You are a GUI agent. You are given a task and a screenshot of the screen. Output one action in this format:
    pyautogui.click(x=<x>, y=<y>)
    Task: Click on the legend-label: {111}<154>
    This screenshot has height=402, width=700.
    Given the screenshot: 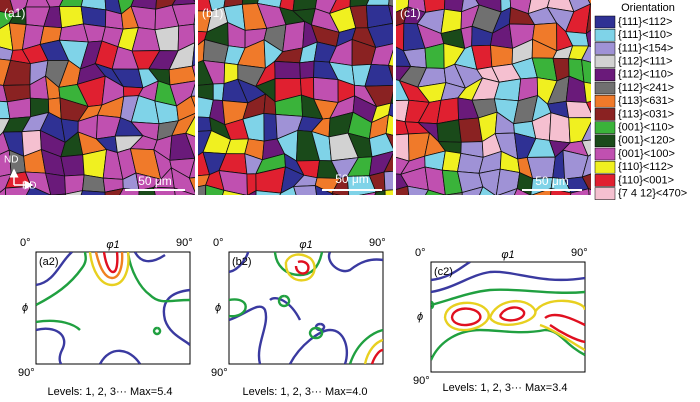 What is the action you would take?
    pyautogui.click(x=645, y=48)
    